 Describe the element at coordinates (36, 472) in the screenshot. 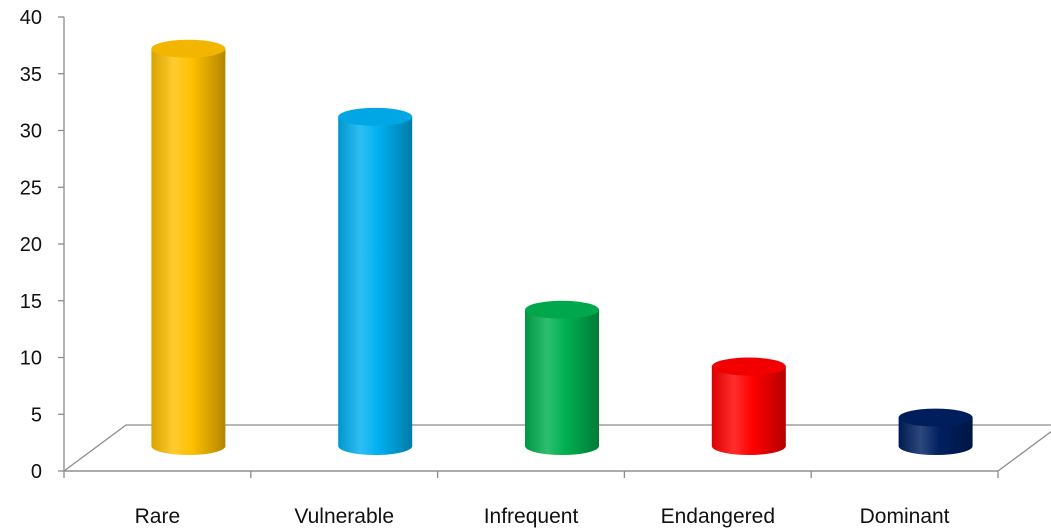

I see `y-tick-label: 0` at that location.